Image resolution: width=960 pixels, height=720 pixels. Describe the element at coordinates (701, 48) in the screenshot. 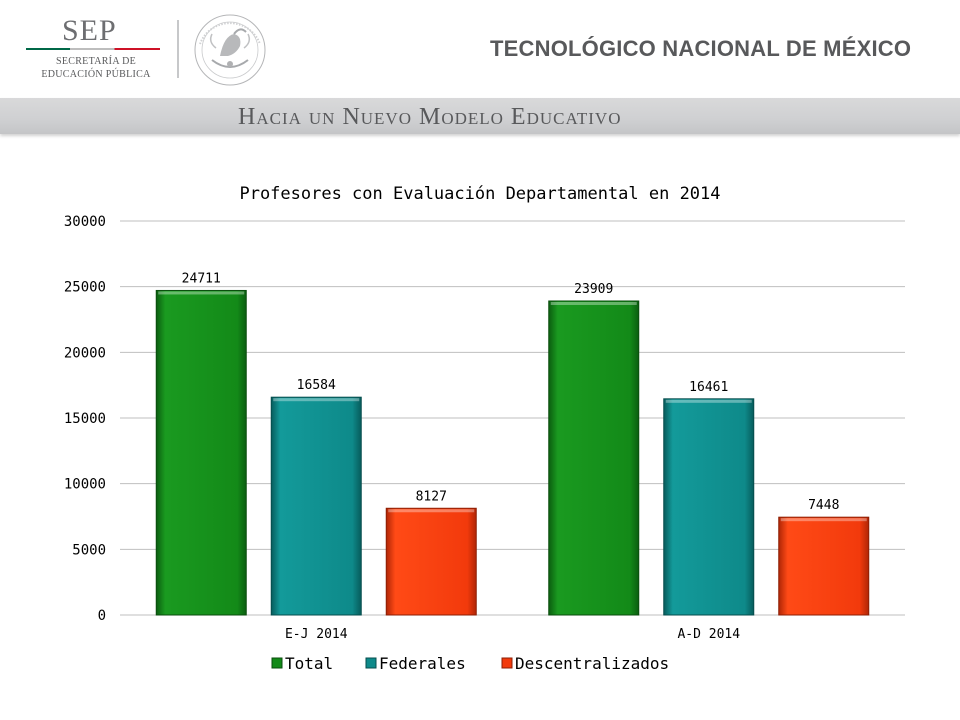

I see `institution-name: TECNOLÓGICO NACIONAL DE MÉXICO` at that location.